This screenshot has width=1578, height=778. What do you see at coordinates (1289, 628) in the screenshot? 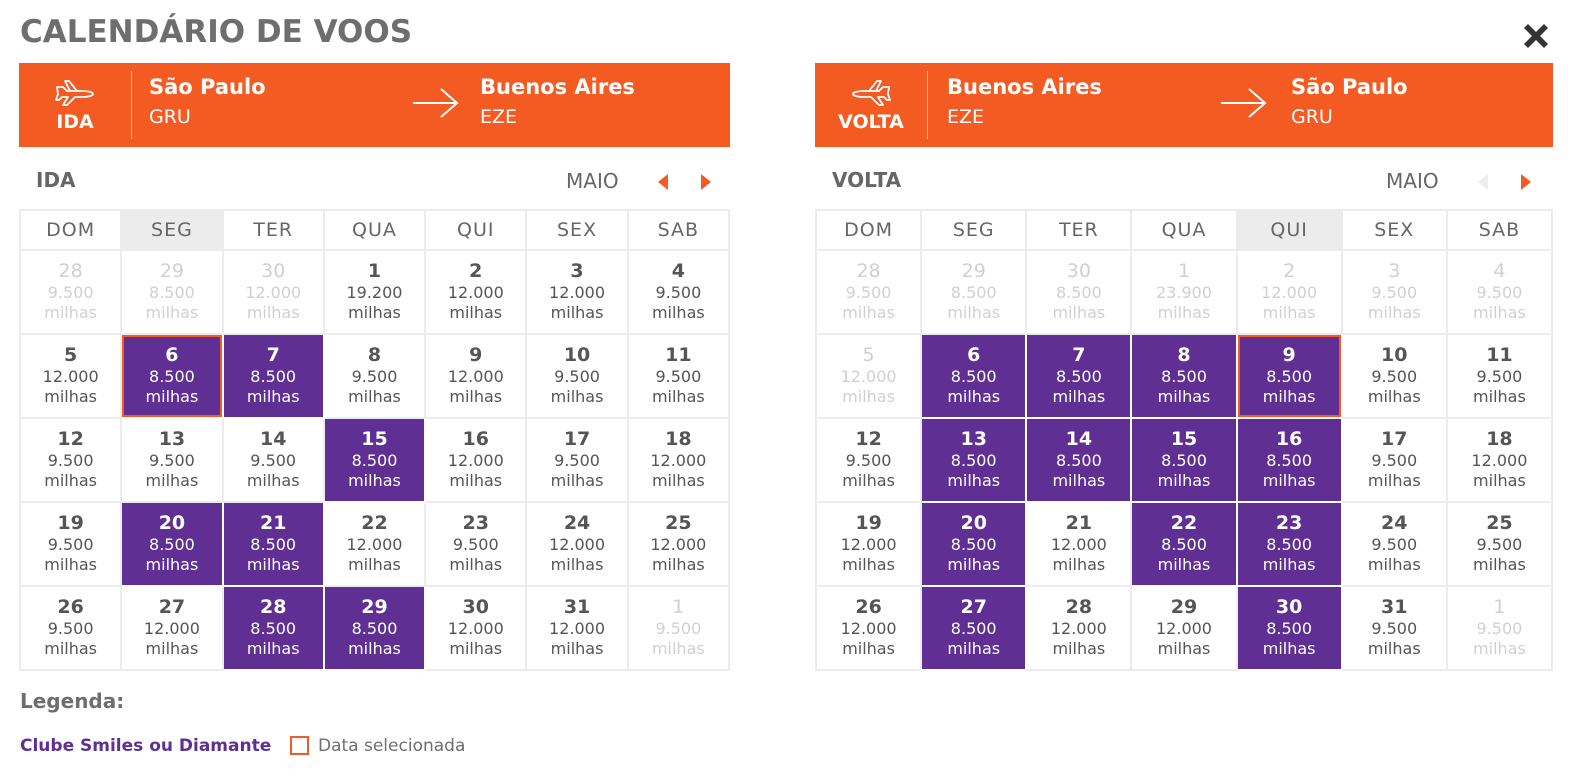
I see `calendar-day-cell: 30 8.500 milhas` at bounding box center [1289, 628].